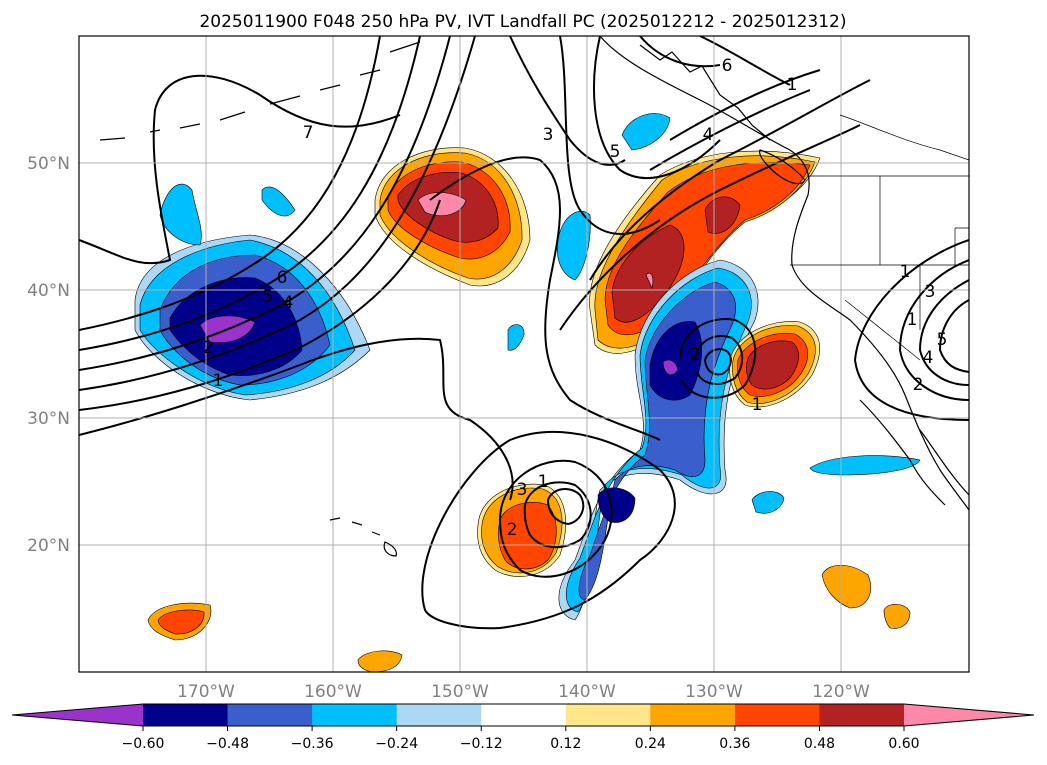  What do you see at coordinates (865, 465) in the screenshot?
I see `pv-negative-small-east` at bounding box center [865, 465].